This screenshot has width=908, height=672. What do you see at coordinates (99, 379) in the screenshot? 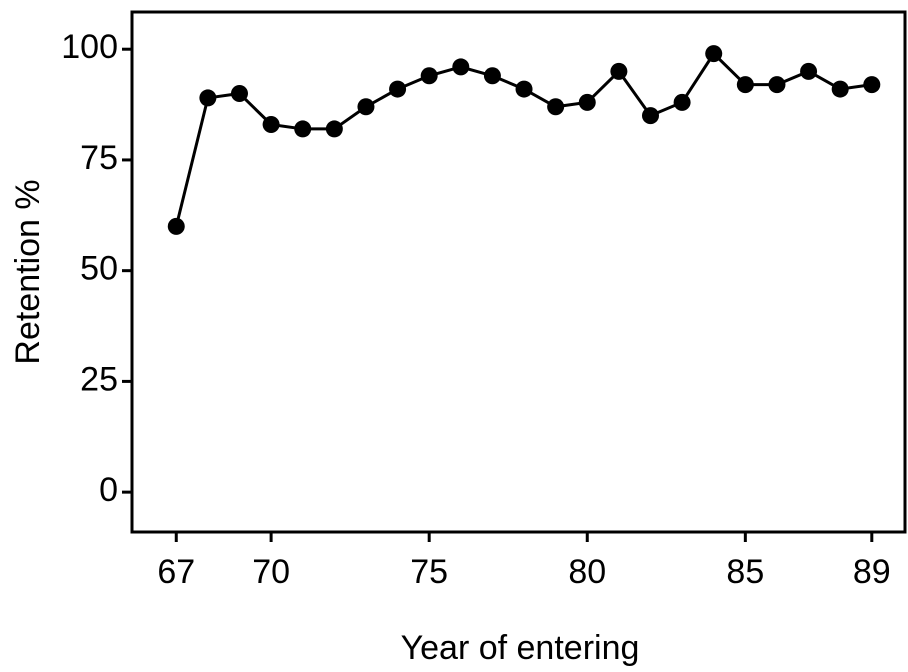
I see `y-tick-label: 25` at bounding box center [99, 379].